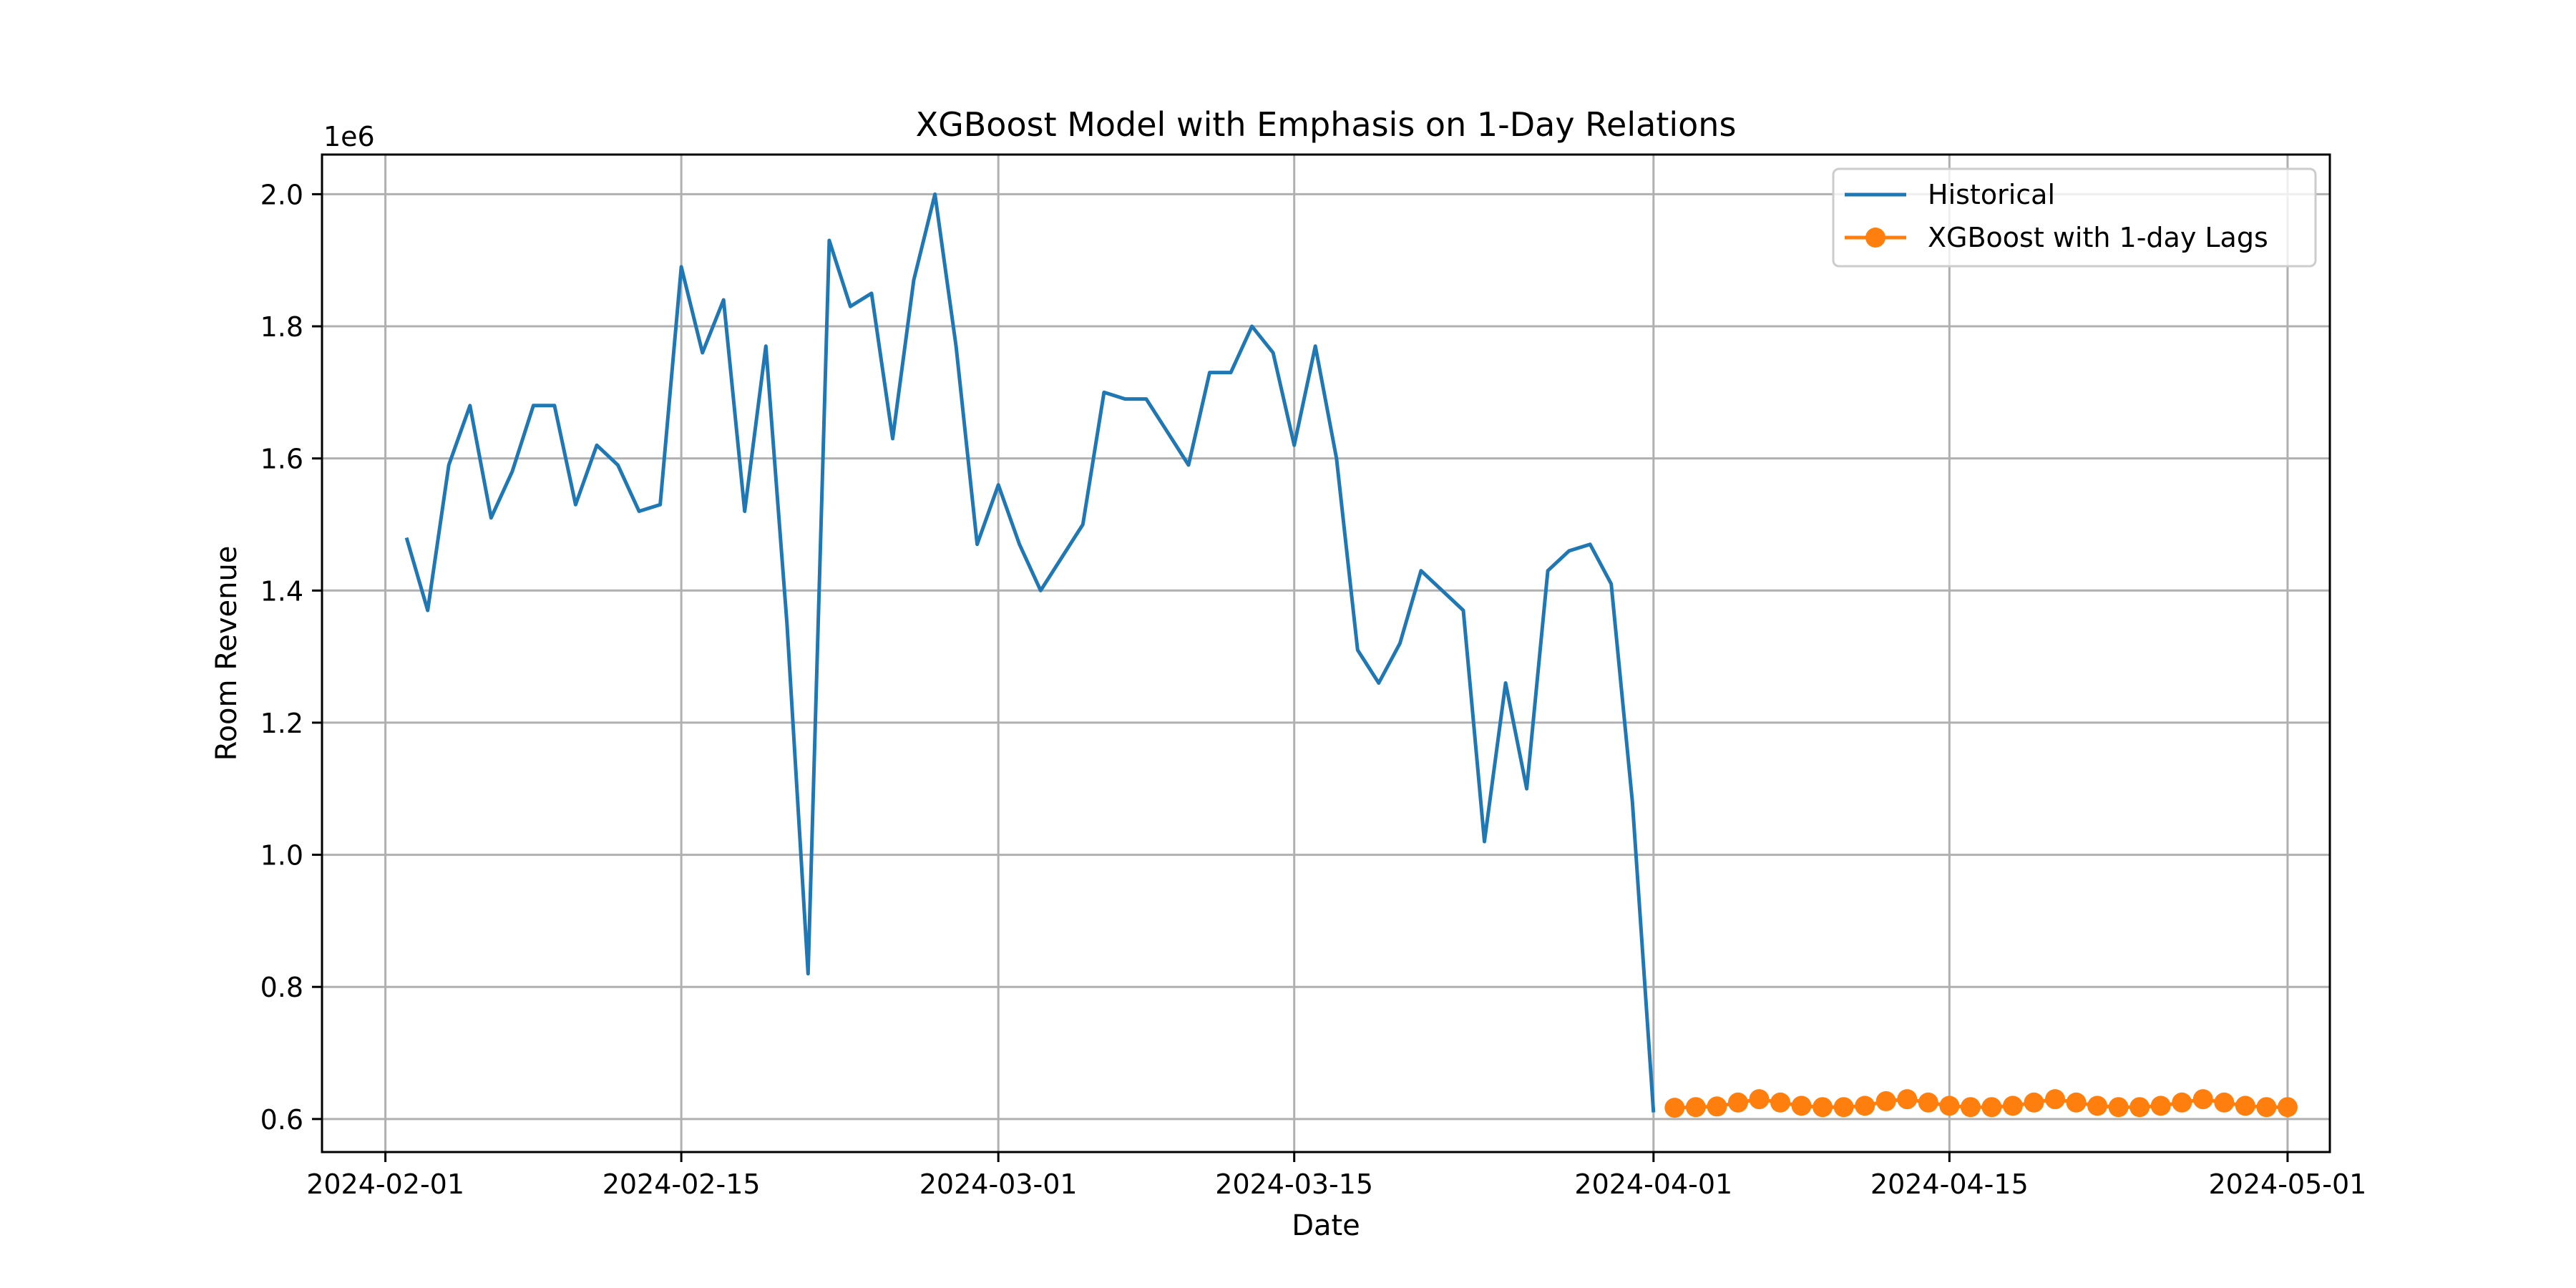 The image size is (2576, 1288). What do you see at coordinates (1875, 238) in the screenshot?
I see `legend-marker-xgboost` at bounding box center [1875, 238].